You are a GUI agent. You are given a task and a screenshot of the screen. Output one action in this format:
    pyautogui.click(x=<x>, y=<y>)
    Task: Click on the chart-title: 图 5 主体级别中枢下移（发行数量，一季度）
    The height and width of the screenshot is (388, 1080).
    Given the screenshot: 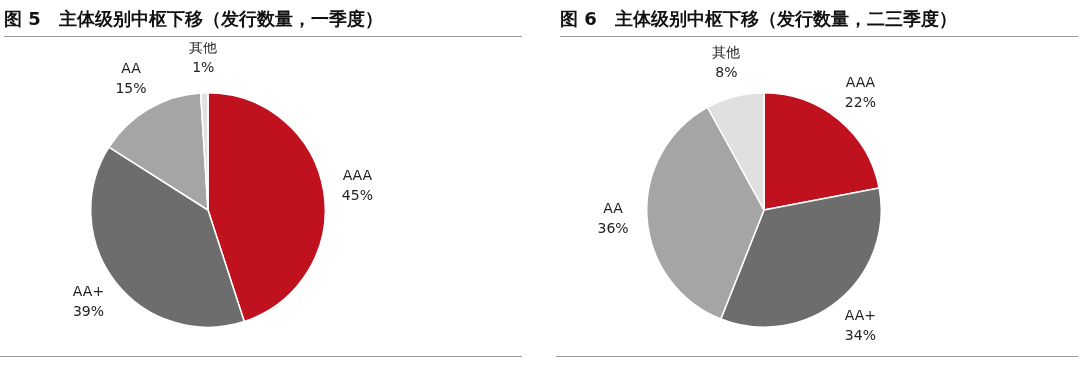 What is the action you would take?
    pyautogui.click(x=263, y=21)
    